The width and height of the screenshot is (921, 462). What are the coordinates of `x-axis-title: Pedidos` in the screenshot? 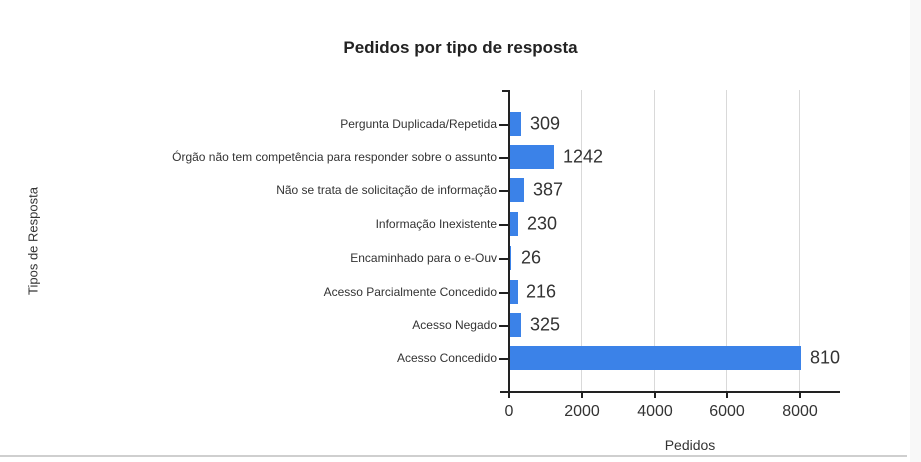 It's located at (690, 445).